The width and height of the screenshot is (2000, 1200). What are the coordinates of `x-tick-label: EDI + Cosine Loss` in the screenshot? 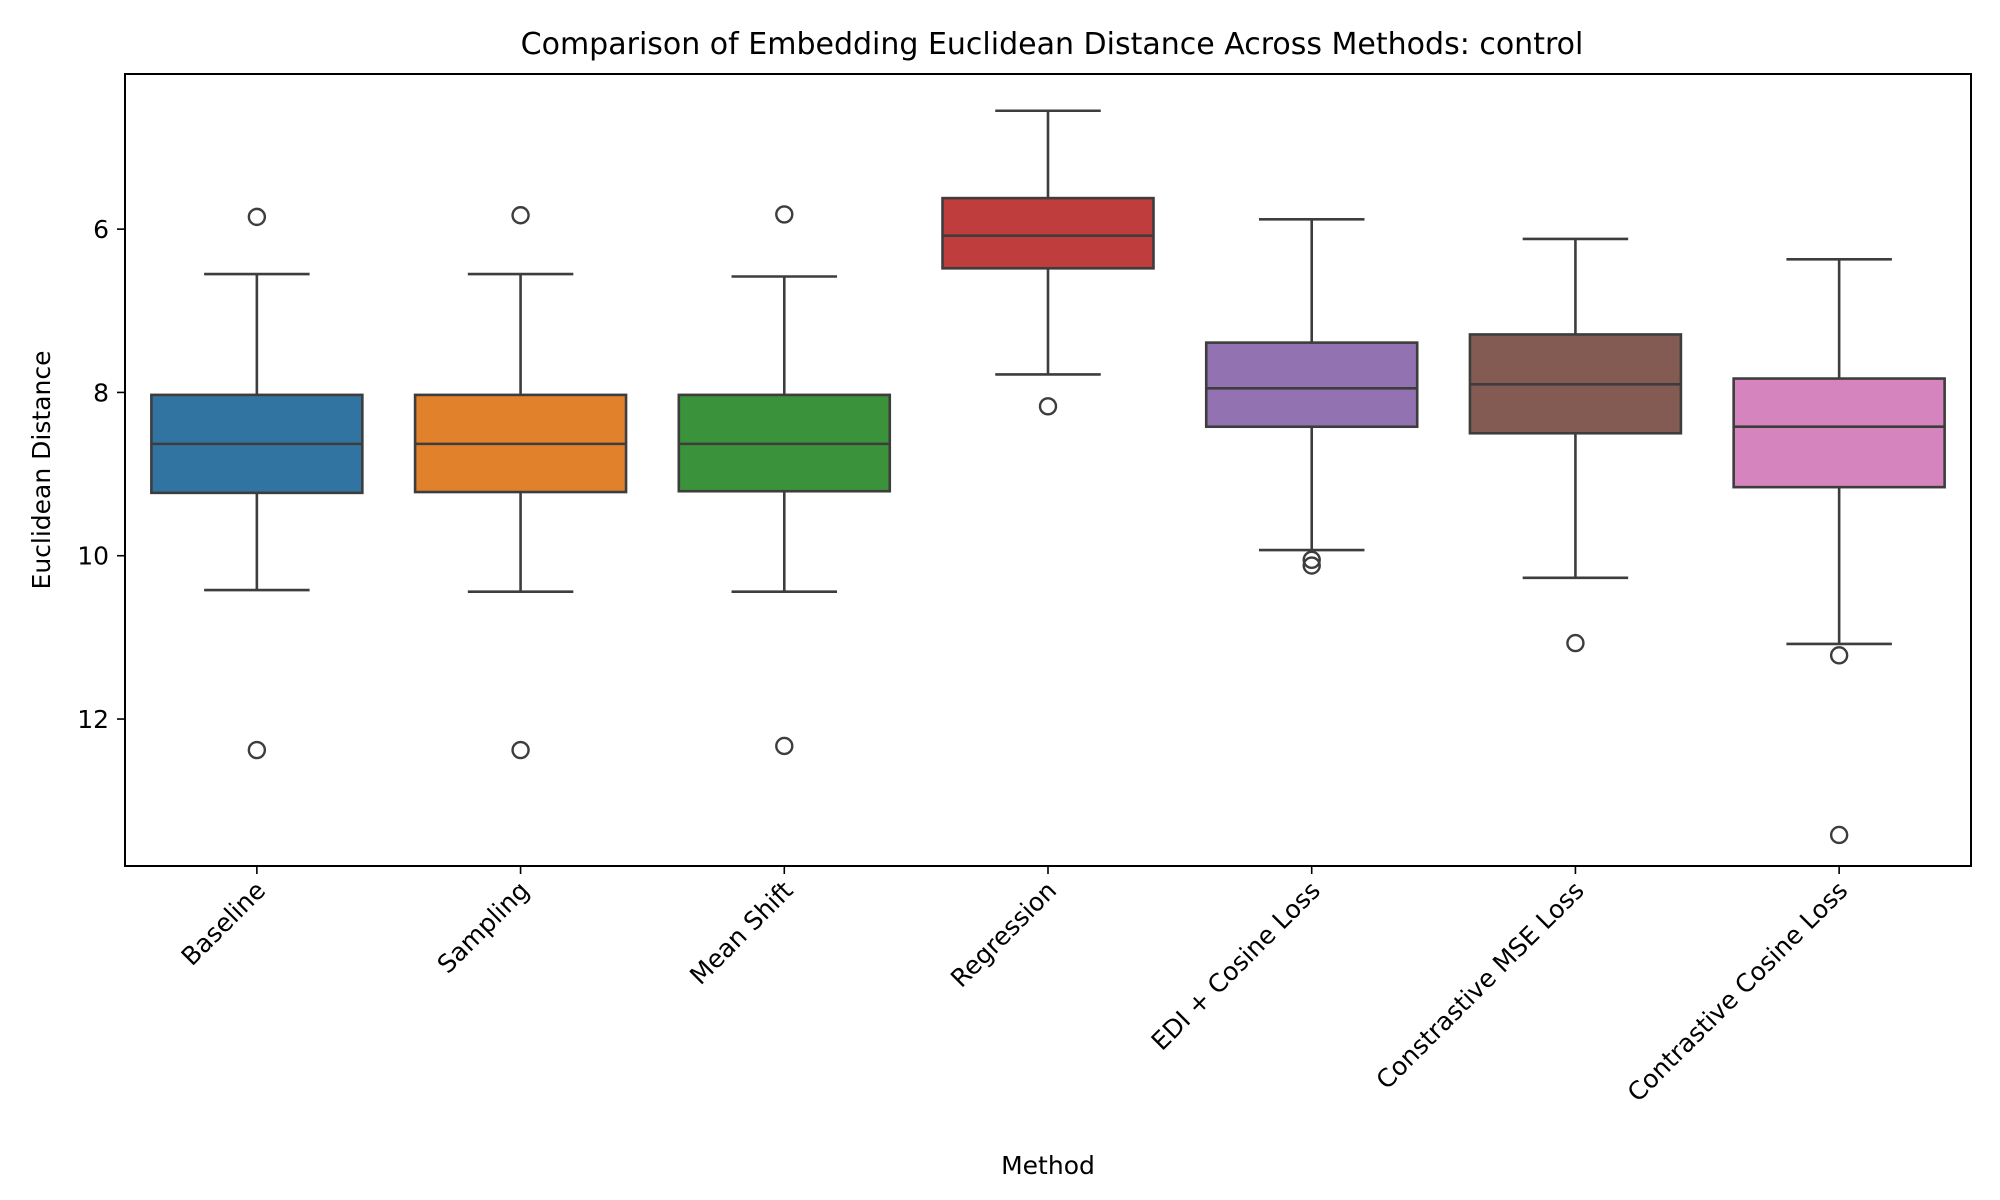 It's located at (1236, 966).